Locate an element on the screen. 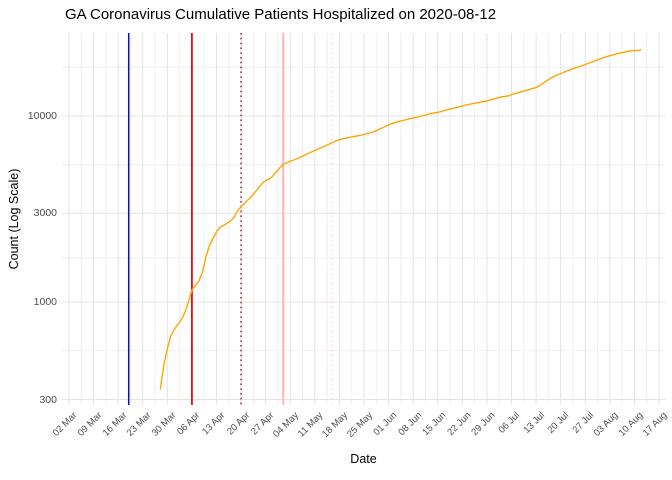 This screenshot has width=672, height=480. y-tick-label: 3000 is located at coordinates (45, 213).